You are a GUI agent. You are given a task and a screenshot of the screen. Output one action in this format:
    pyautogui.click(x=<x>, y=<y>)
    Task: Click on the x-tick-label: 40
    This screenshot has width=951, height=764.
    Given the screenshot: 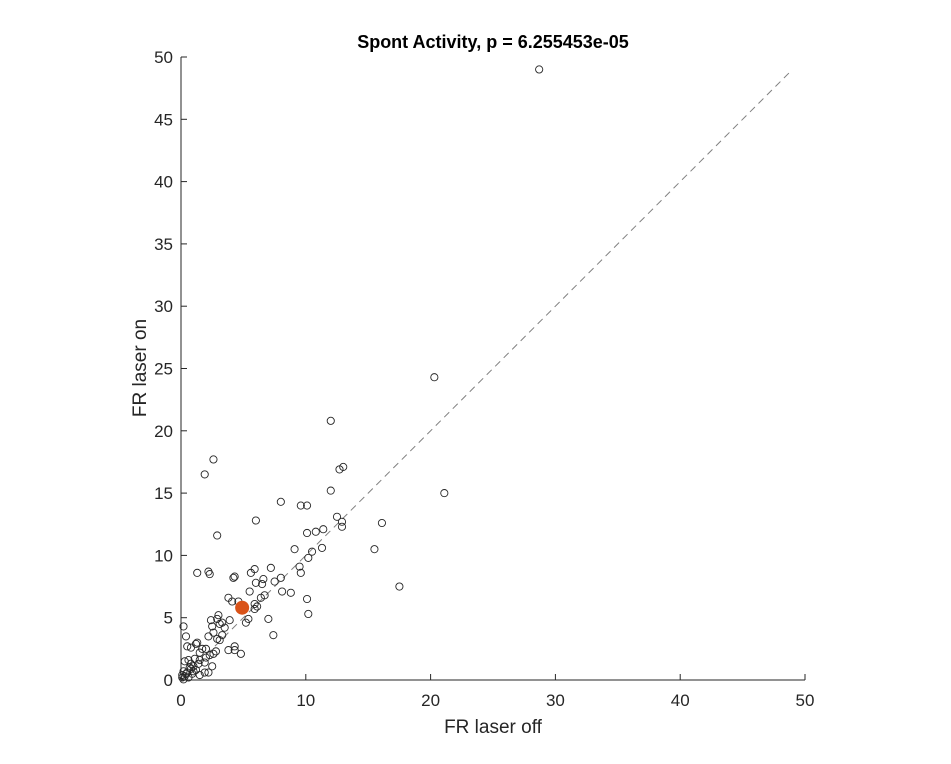 What is the action you would take?
    pyautogui.click(x=680, y=700)
    